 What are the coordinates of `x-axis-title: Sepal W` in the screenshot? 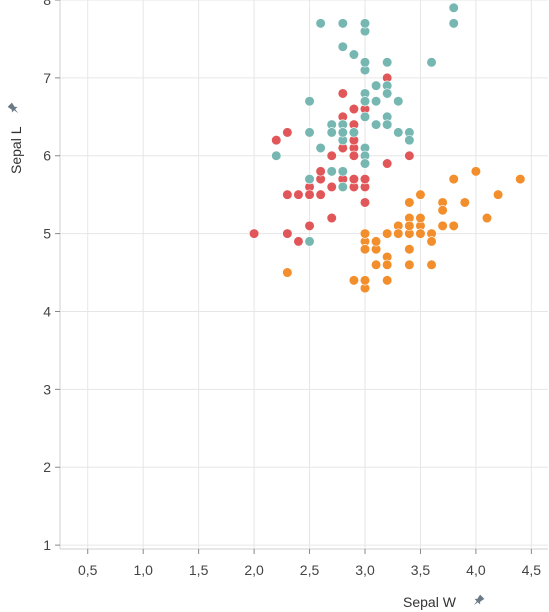 It's located at (430, 602).